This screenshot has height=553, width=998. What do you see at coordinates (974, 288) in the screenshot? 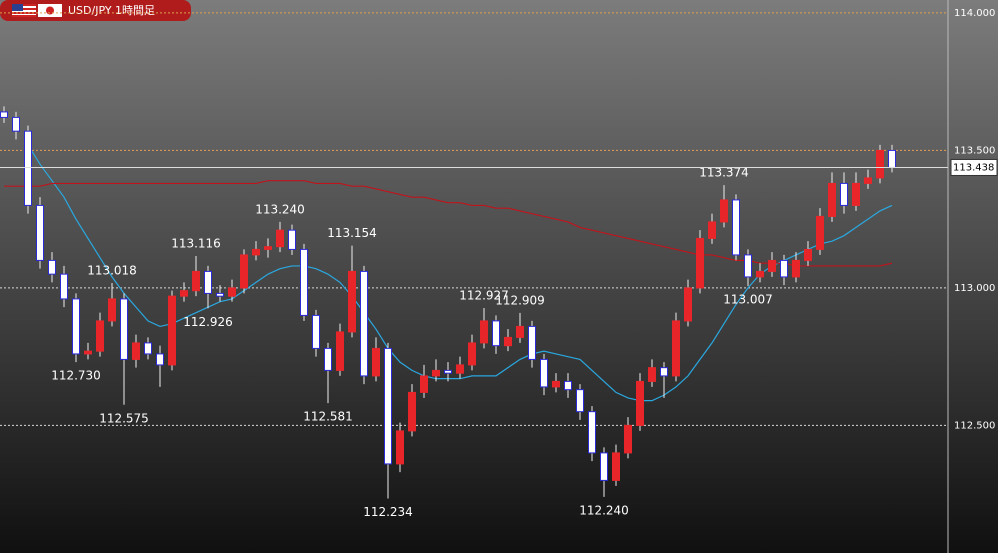
I see `y-tick-label: 113.000` at bounding box center [974, 288].